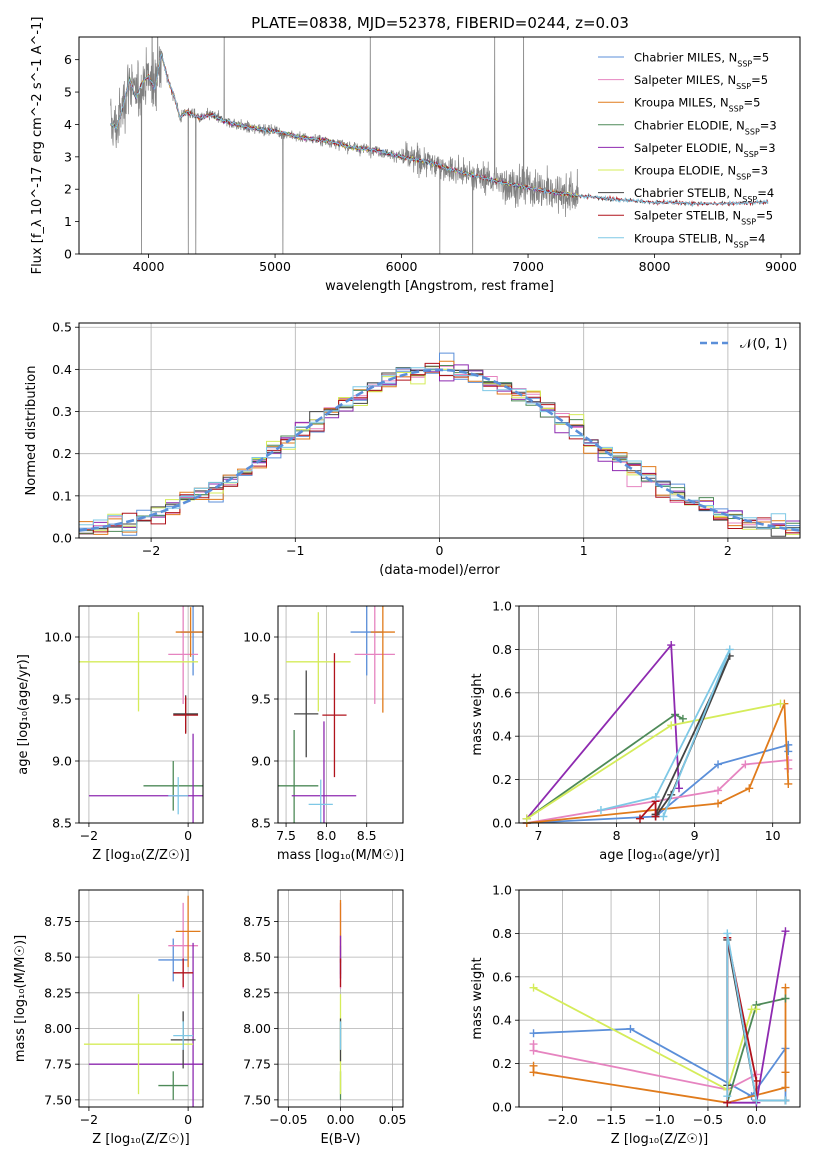 The image size is (819, 1170). I want to click on y-tick-label: 4, so click(68, 124).